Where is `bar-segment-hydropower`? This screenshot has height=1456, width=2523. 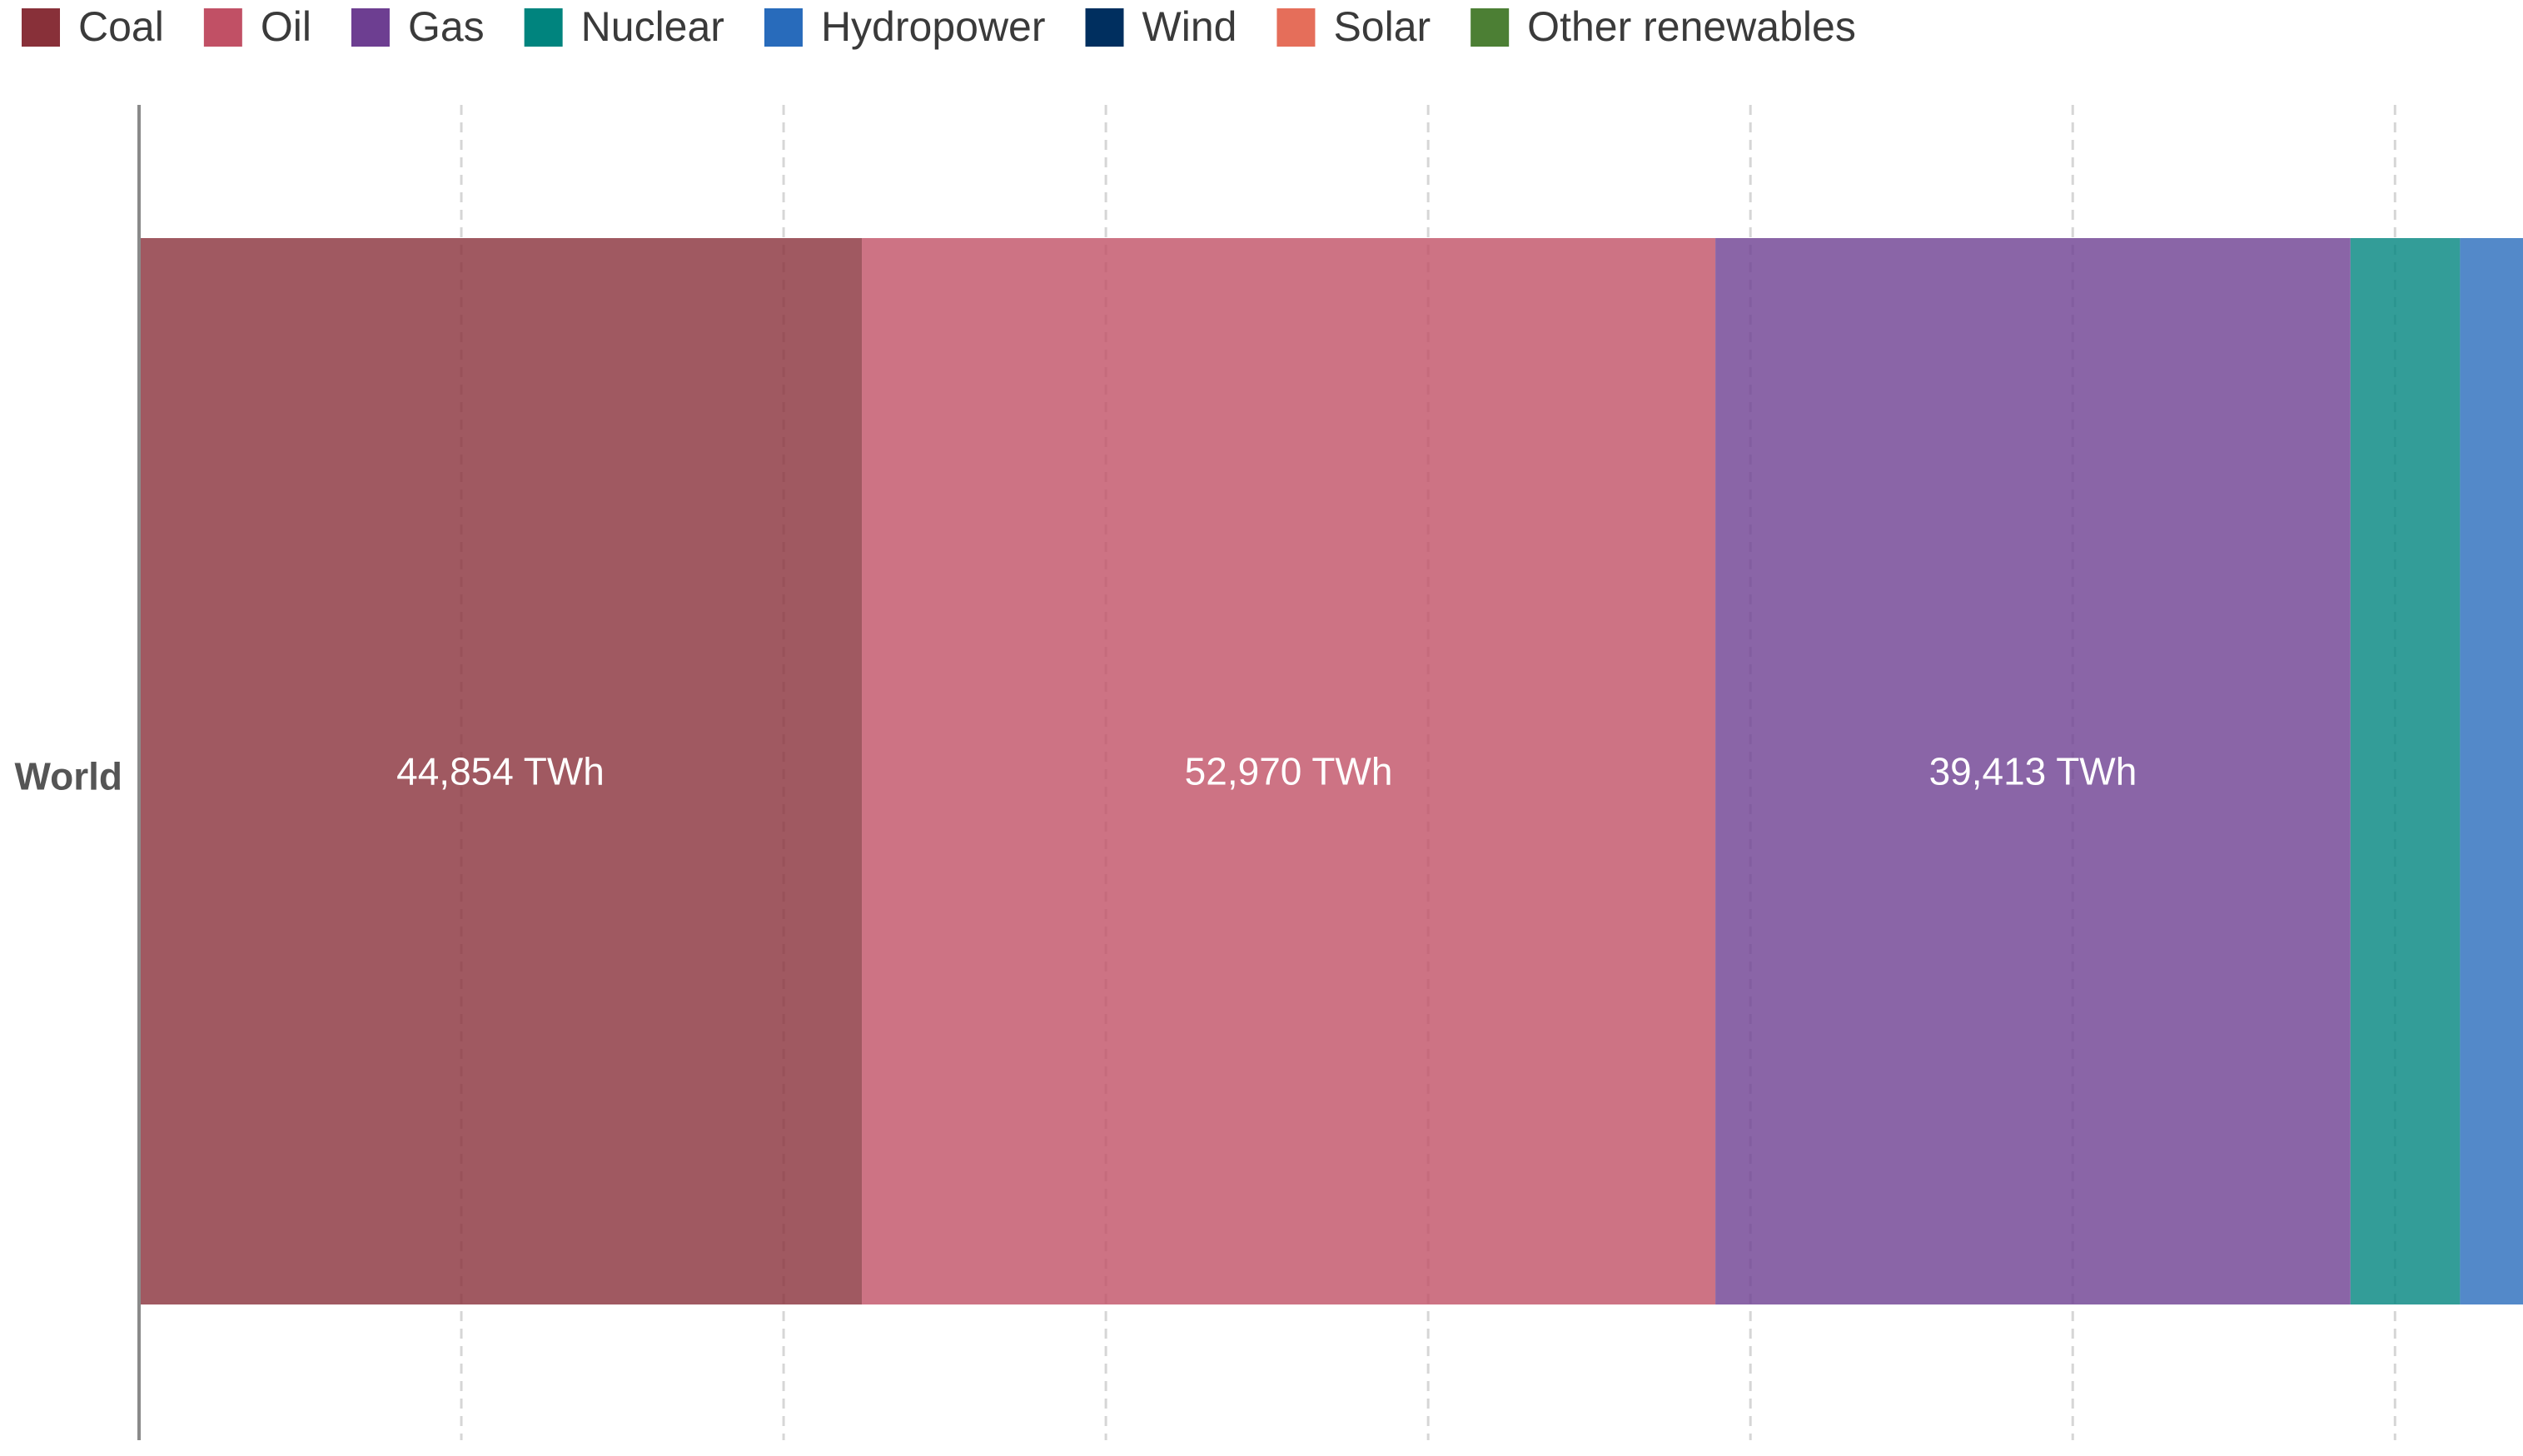
bar-segment-hydropower is located at coordinates (2491, 771).